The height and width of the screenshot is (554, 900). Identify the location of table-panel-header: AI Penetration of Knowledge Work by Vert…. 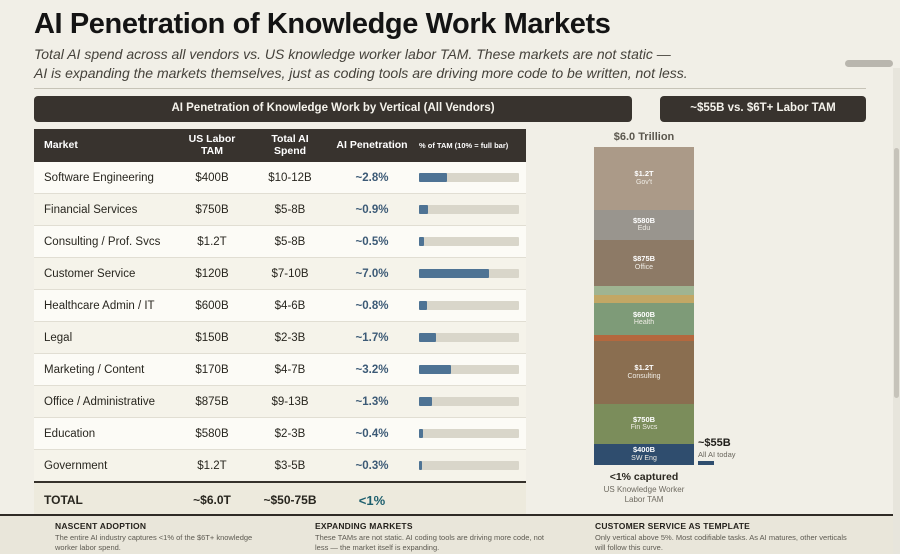
(333, 109).